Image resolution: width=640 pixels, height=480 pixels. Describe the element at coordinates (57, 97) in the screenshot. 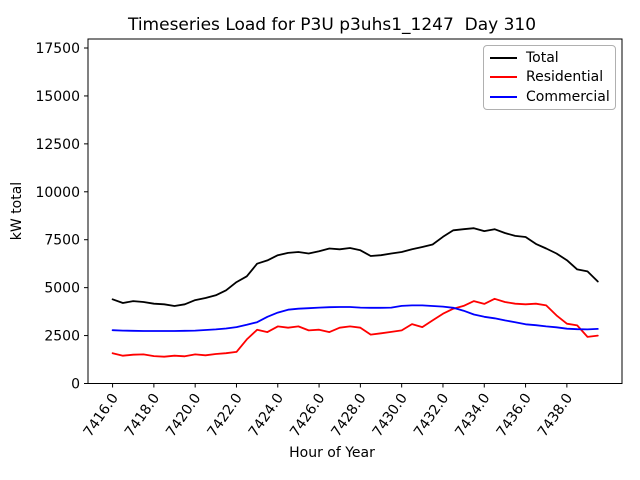

I see `y-tick-label: 15000` at that location.